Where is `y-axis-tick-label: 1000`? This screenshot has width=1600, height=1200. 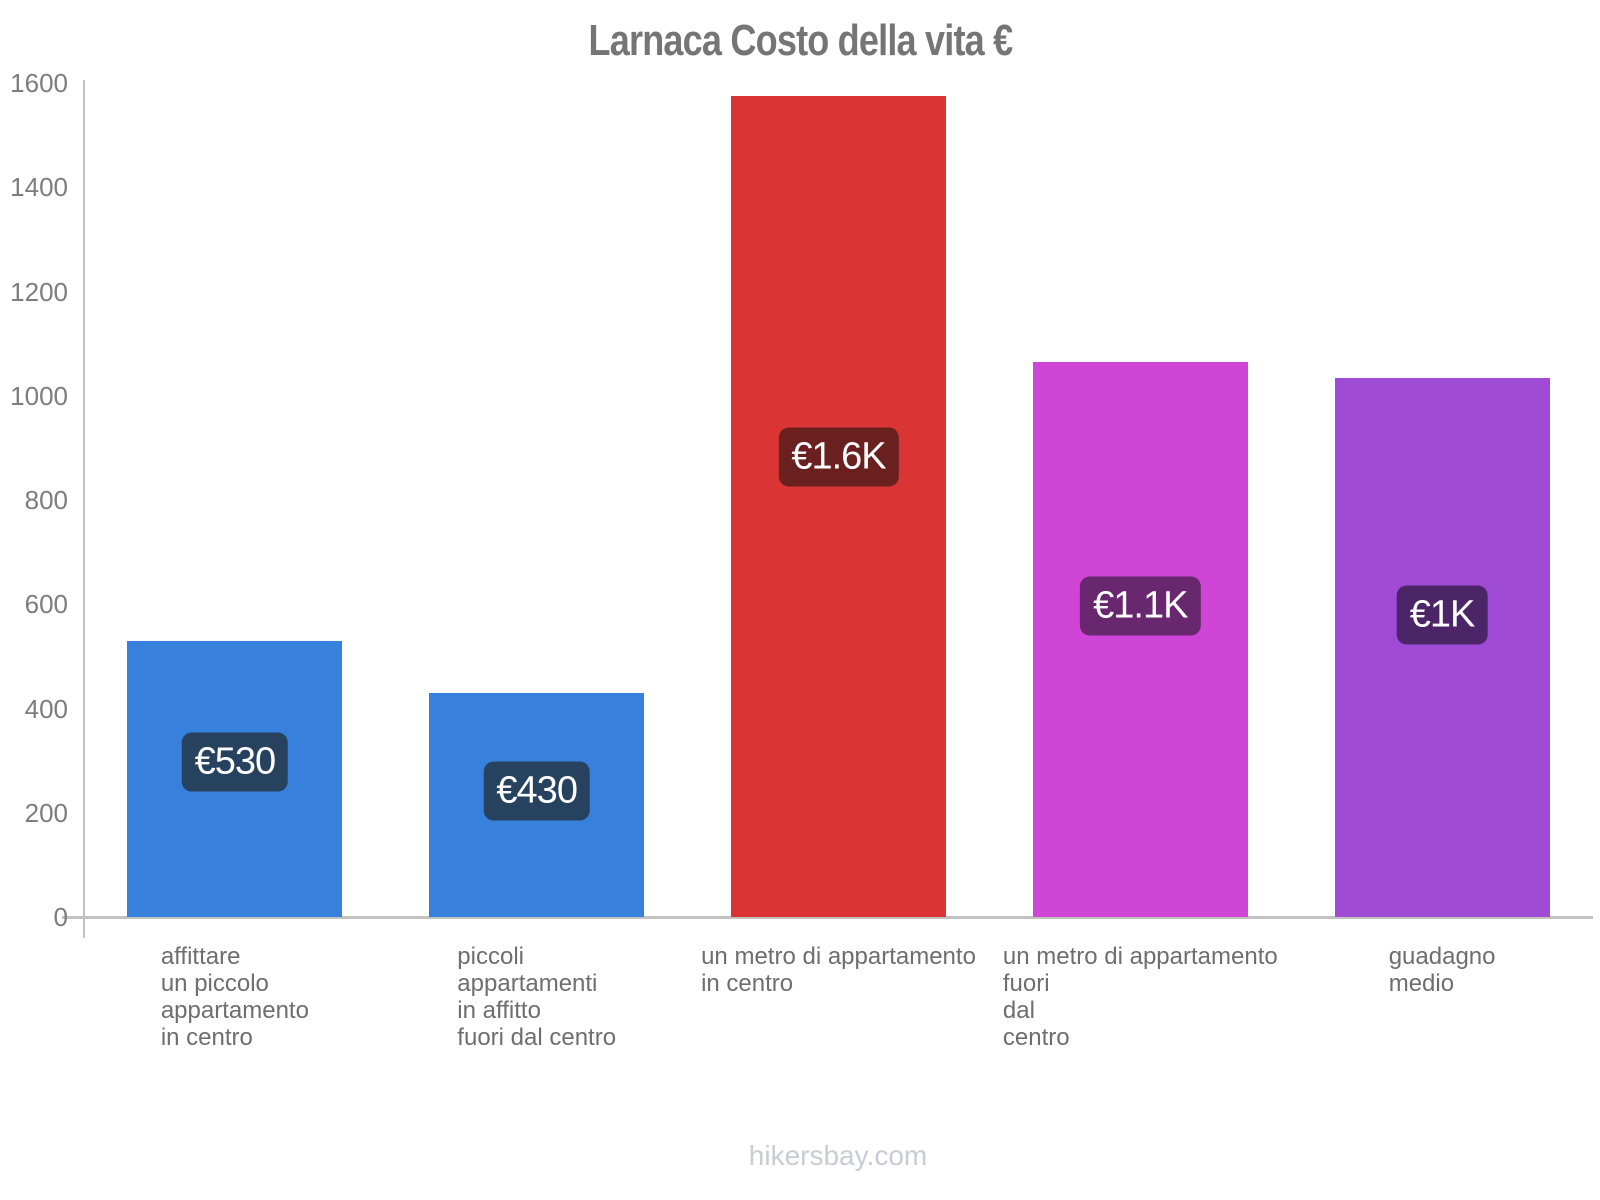 y-axis-tick-label: 1000 is located at coordinates (39, 395).